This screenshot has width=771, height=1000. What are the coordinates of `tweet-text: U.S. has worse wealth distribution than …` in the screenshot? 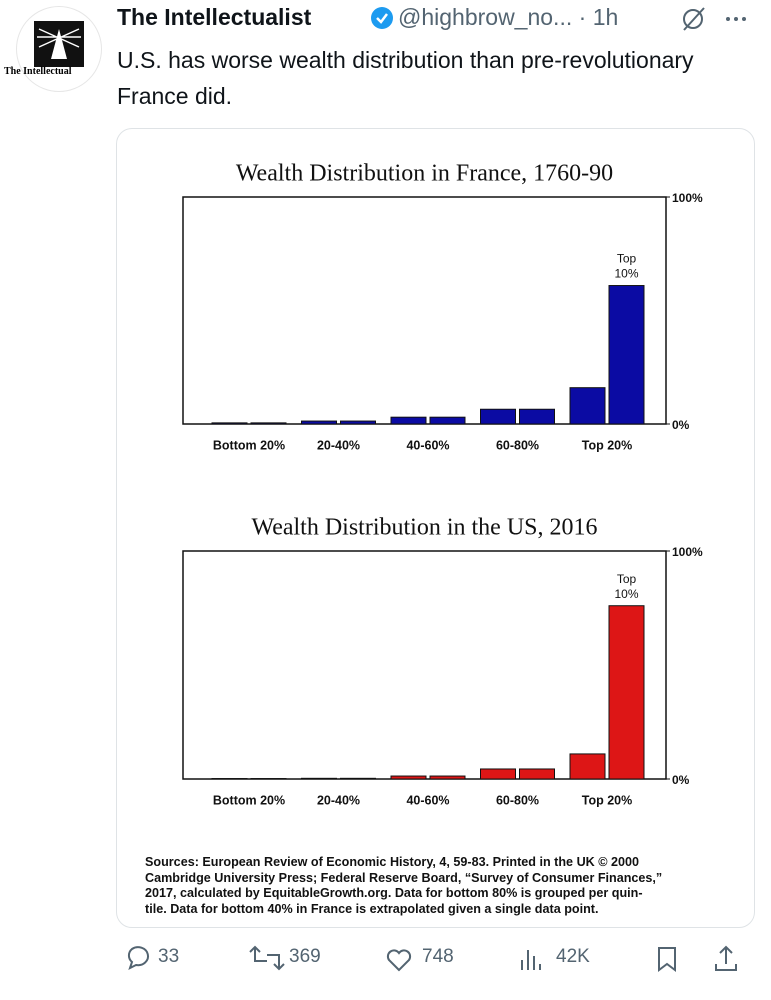 It's located at (405, 78).